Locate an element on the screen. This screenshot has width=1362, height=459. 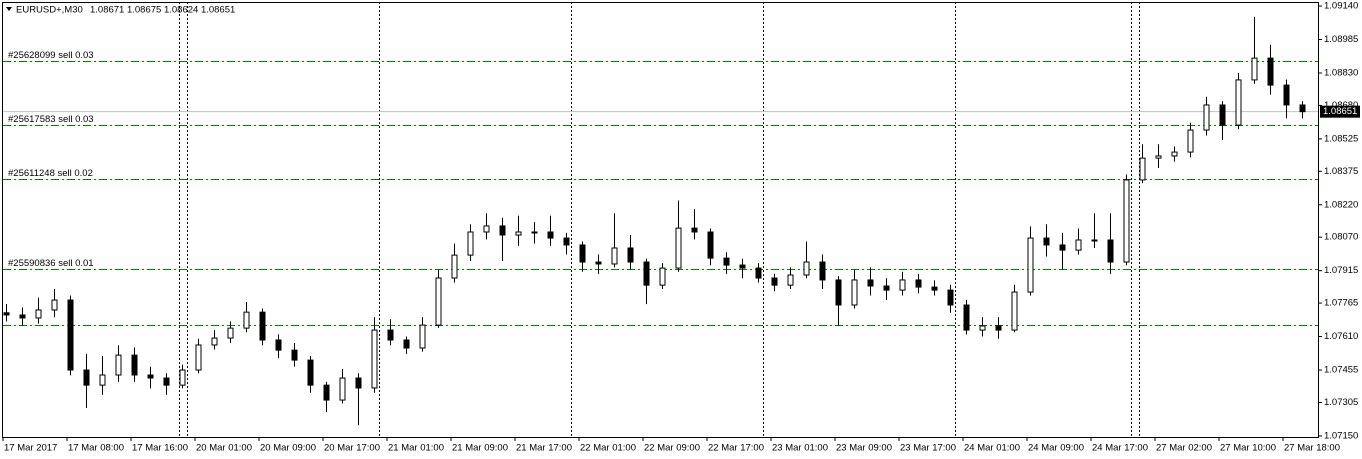
y-tick-label: 1.08830 is located at coordinates (1341, 73).